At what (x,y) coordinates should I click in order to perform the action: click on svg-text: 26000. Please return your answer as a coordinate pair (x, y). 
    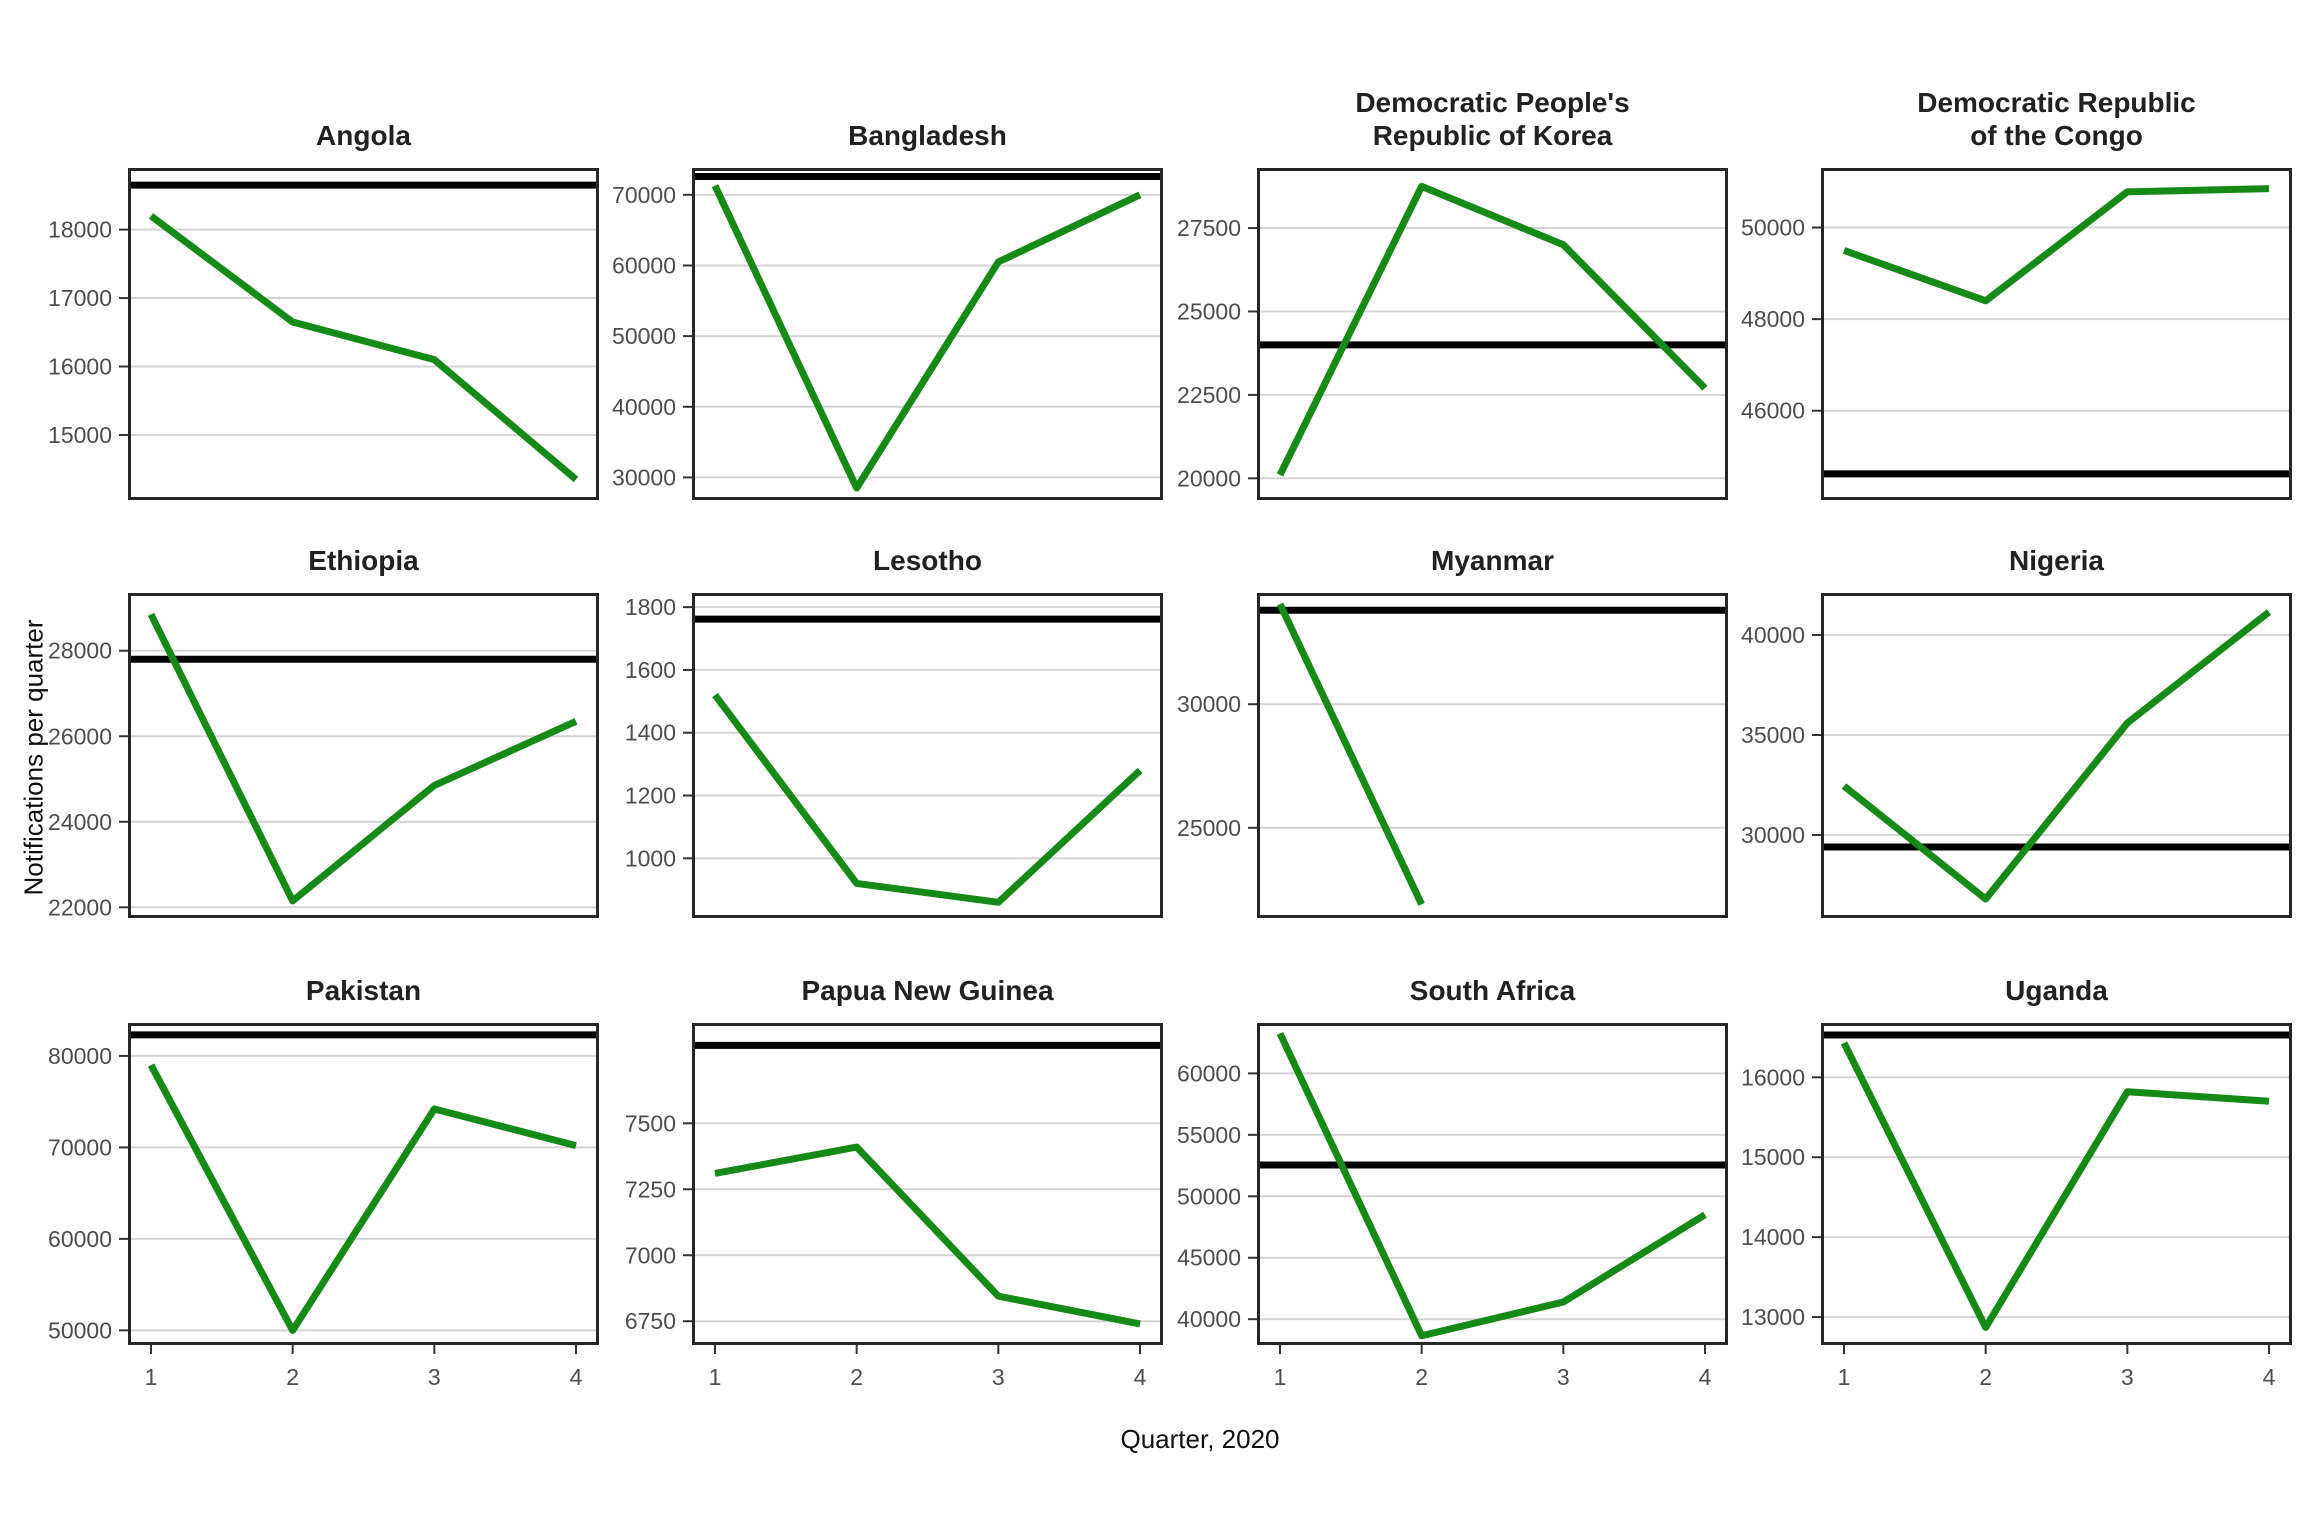
    Looking at the image, I should click on (80, 736).